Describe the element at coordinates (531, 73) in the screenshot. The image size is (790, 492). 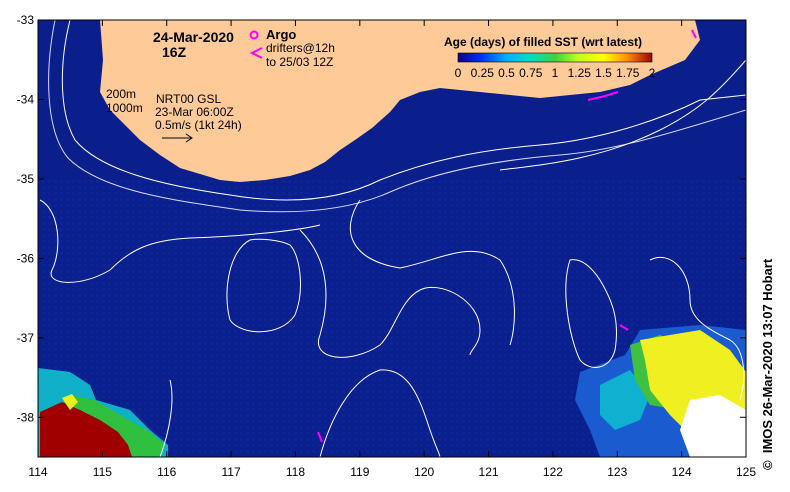
I see `colorbar-tick-label: 0.75` at that location.